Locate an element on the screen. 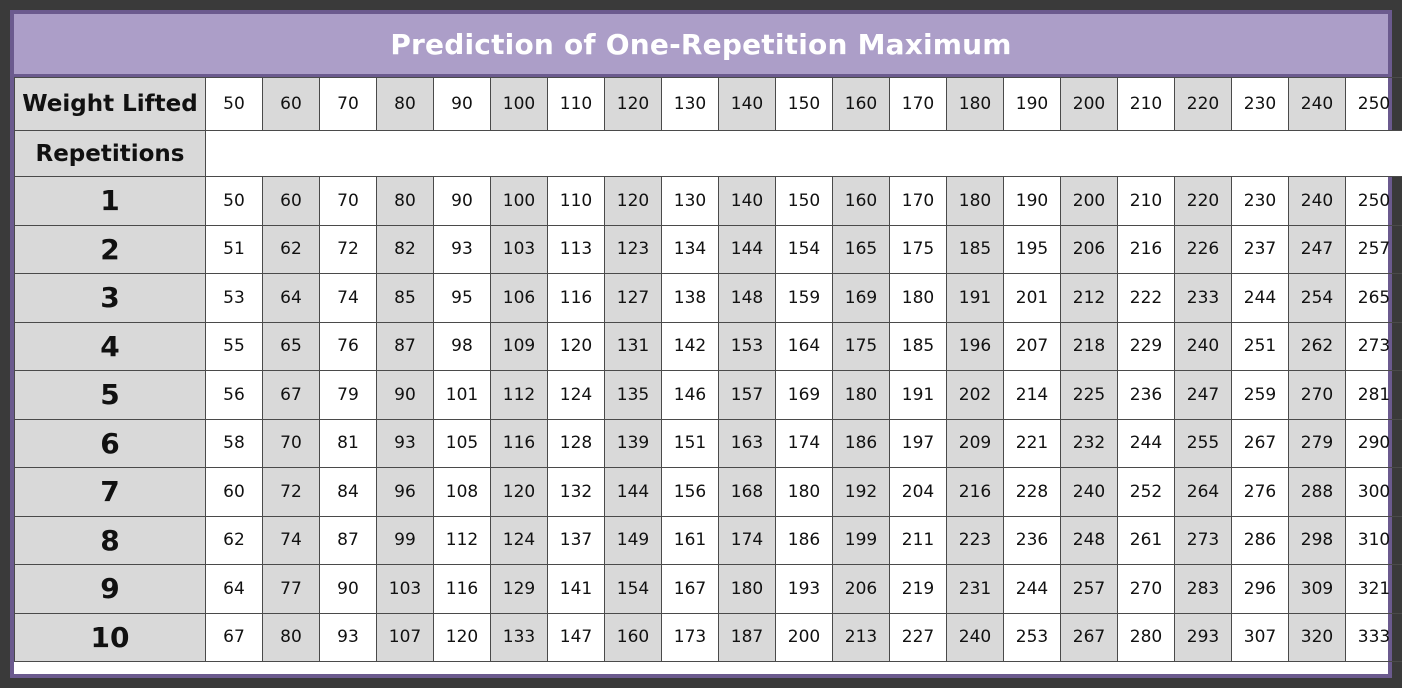  table-cell: 154 is located at coordinates (804, 249).